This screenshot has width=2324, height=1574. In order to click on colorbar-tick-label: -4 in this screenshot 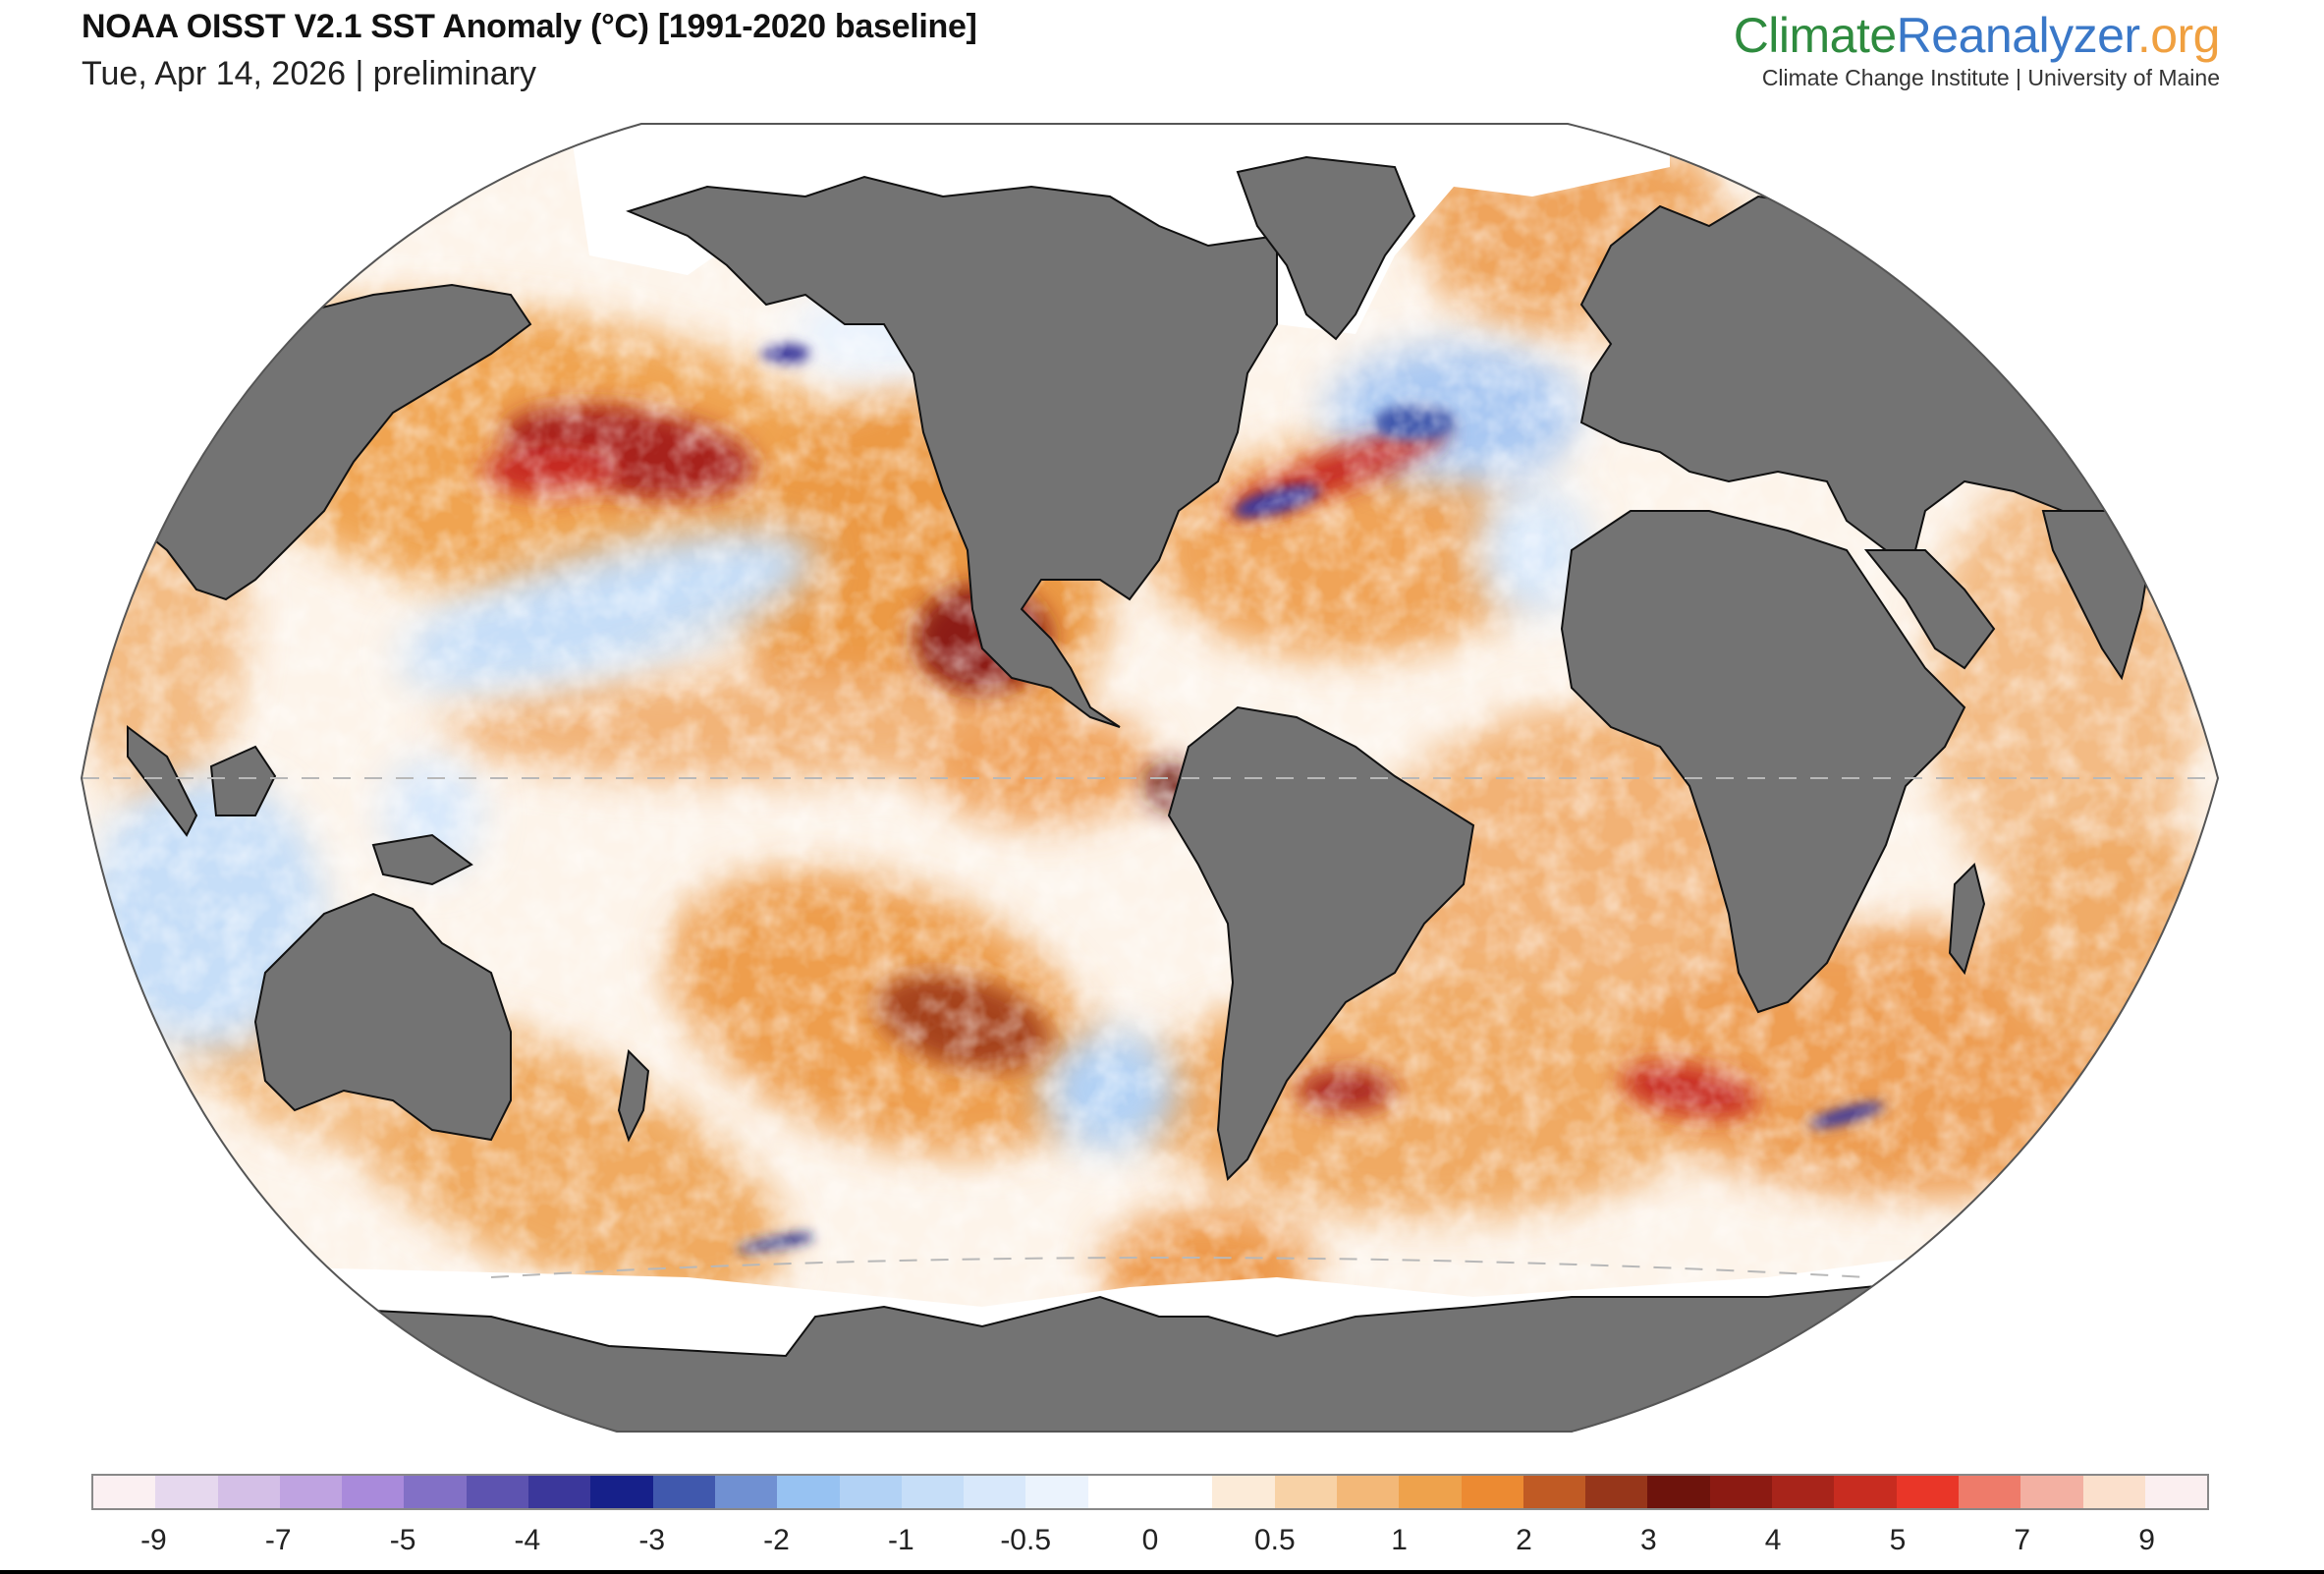, I will do `click(527, 1540)`.